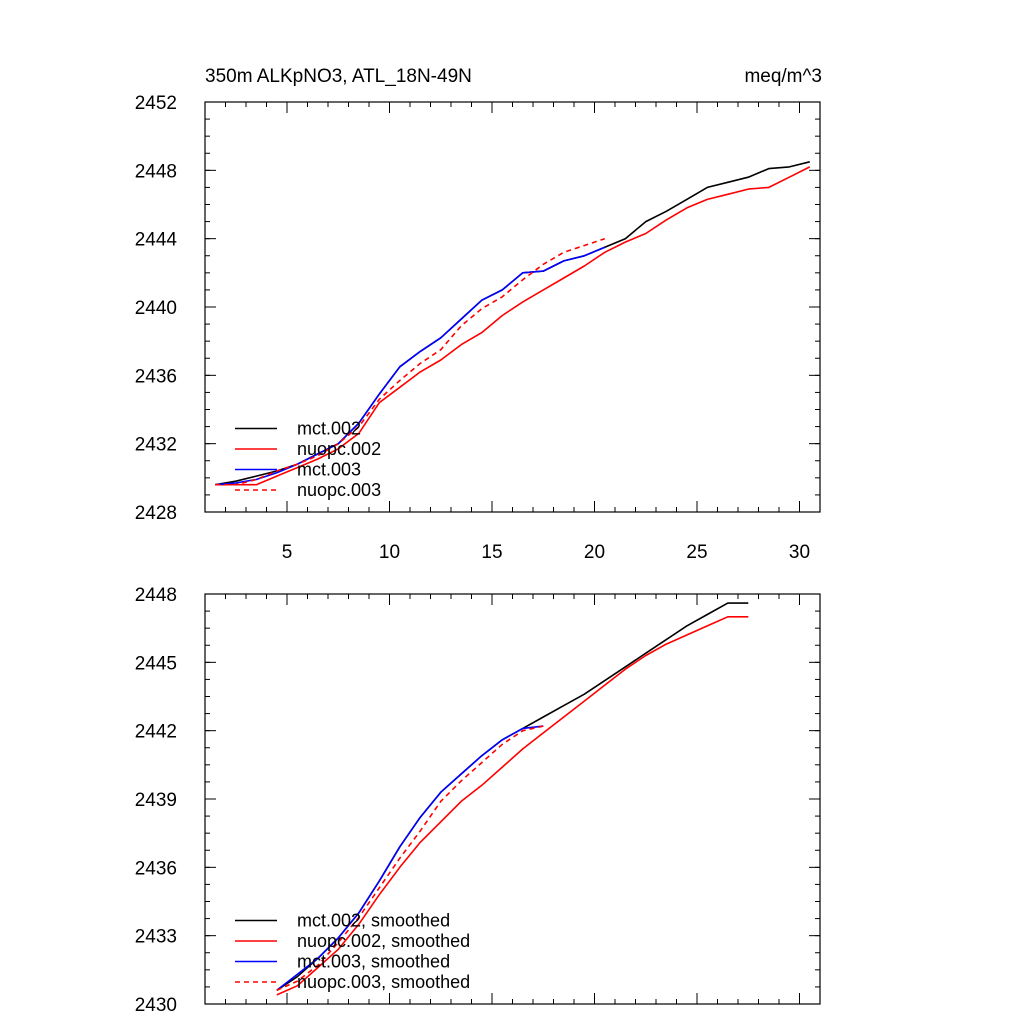 Image resolution: width=1024 pixels, height=1024 pixels. What do you see at coordinates (383, 941) in the screenshot?
I see `bottom-legend-label-2: nuopc.002, smoothed` at bounding box center [383, 941].